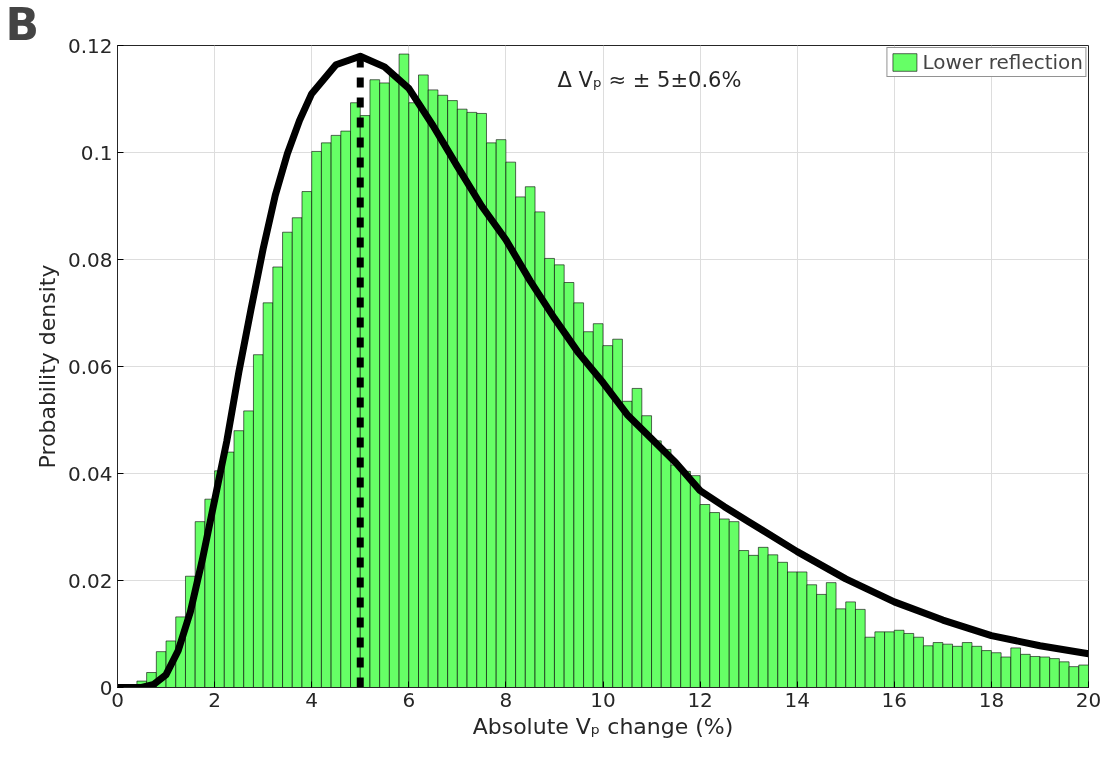 Image resolution: width=1107 pixels, height=767 pixels. Describe the element at coordinates (409, 699) in the screenshot. I see `x-tick-label: 6` at that location.